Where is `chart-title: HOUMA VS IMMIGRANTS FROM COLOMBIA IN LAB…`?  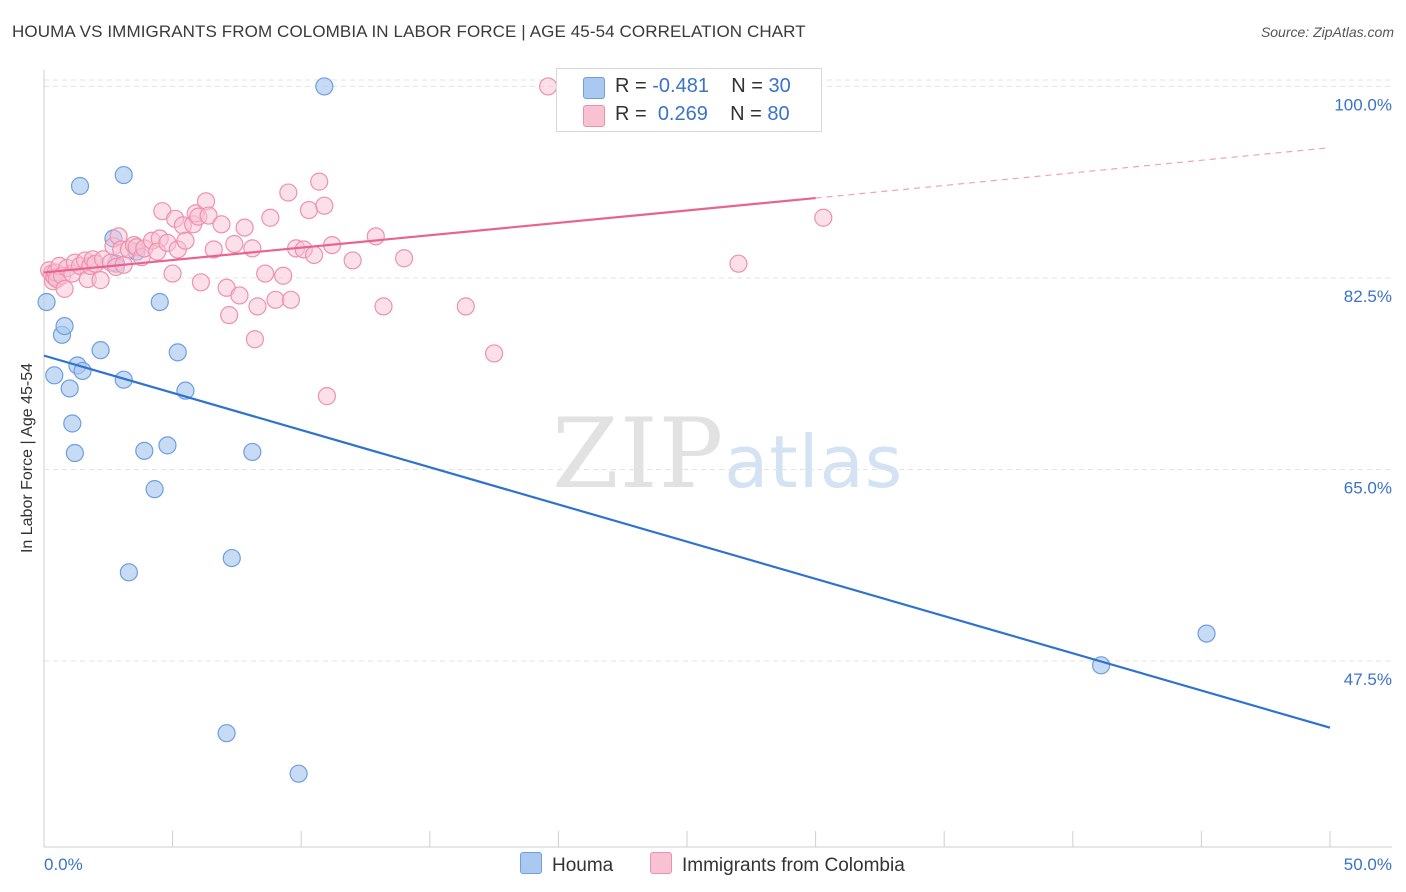 chart-title: HOUMA VS IMMIGRANTS FROM COLOMBIA IN LAB… is located at coordinates (409, 31).